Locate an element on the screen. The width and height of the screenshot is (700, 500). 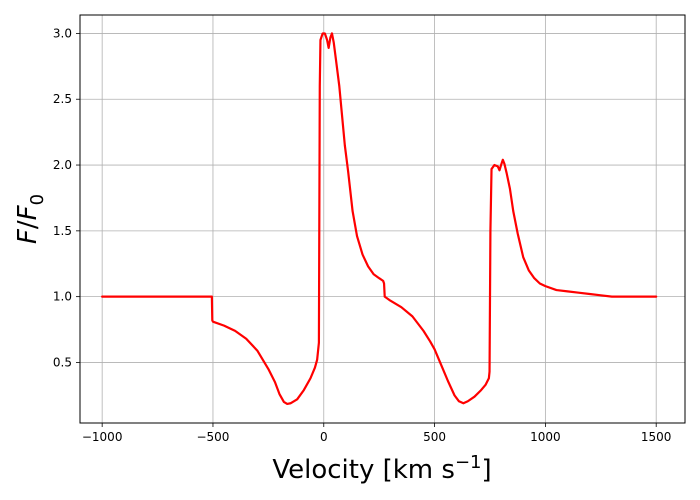
y-tick-label: 3.0 is located at coordinates (62, 33).